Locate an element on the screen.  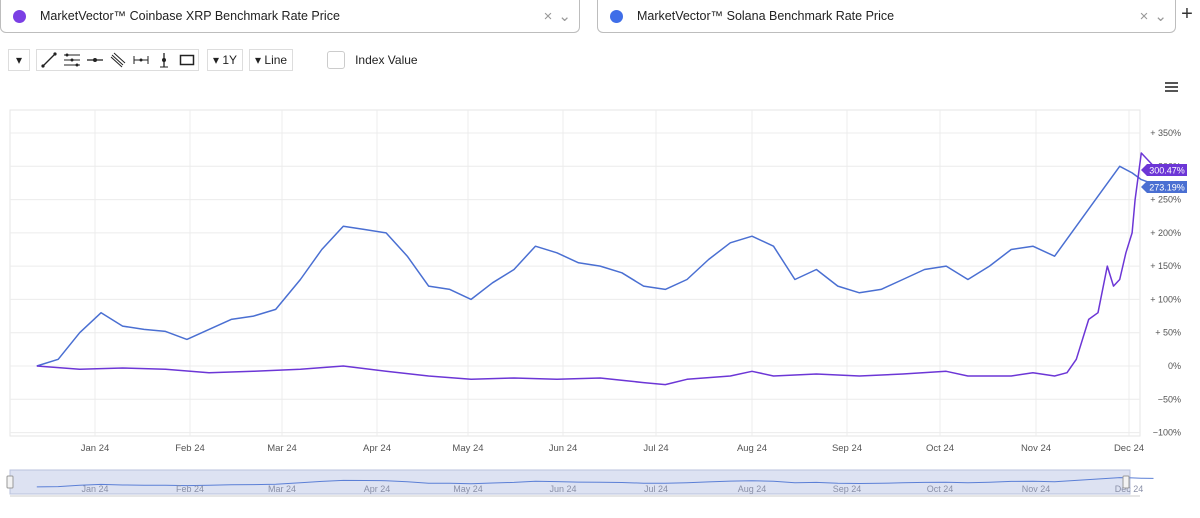
x-tick-label: Jan 24 is located at coordinates (95, 448).